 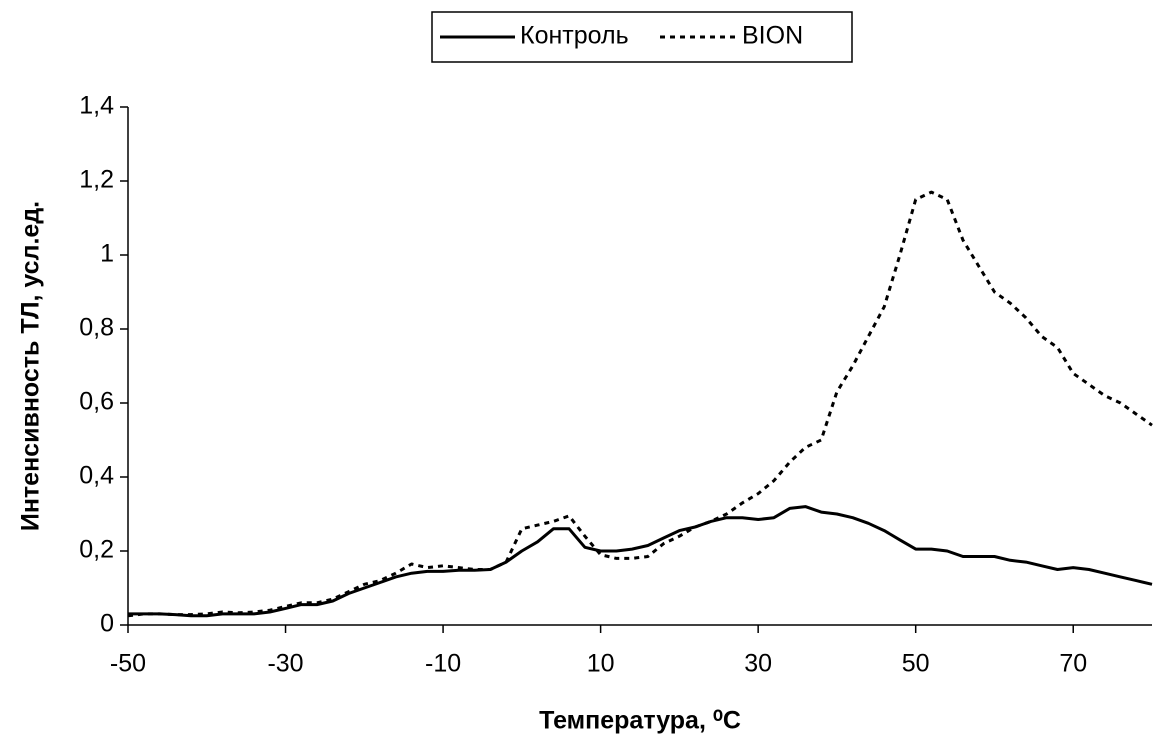 What do you see at coordinates (96, 106) in the screenshot?
I see `y-tick-label: 1,4` at bounding box center [96, 106].